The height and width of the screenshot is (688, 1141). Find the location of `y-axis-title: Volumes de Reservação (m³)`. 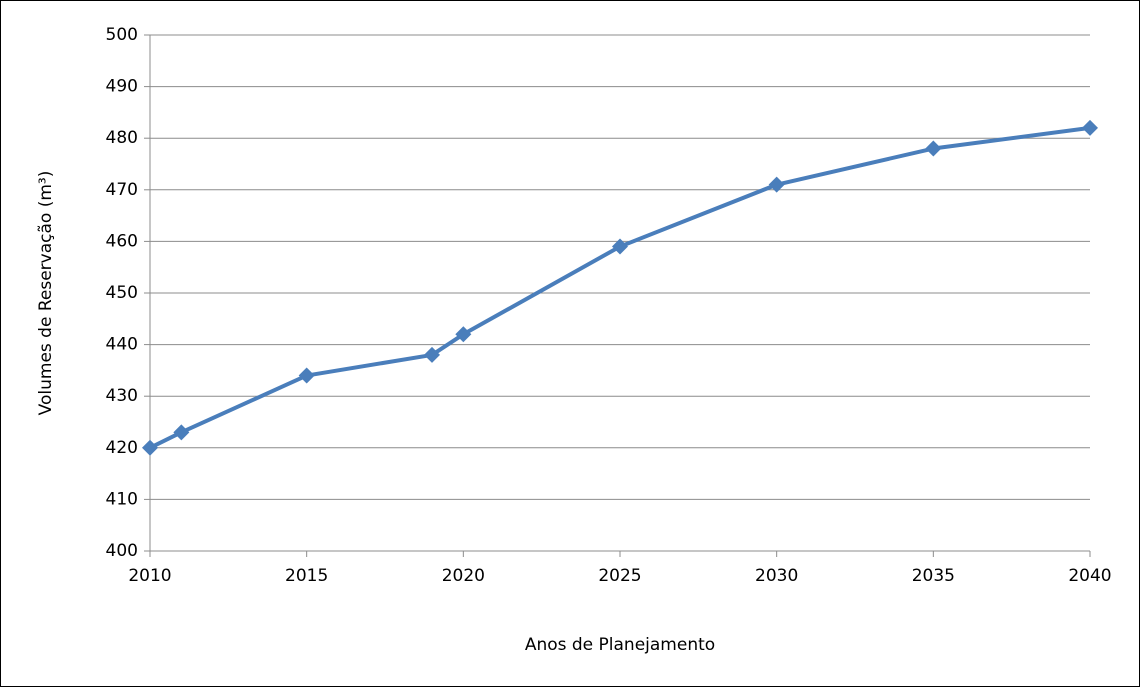

y-axis-title: Volumes de Reservação (m³) is located at coordinates (46, 293).